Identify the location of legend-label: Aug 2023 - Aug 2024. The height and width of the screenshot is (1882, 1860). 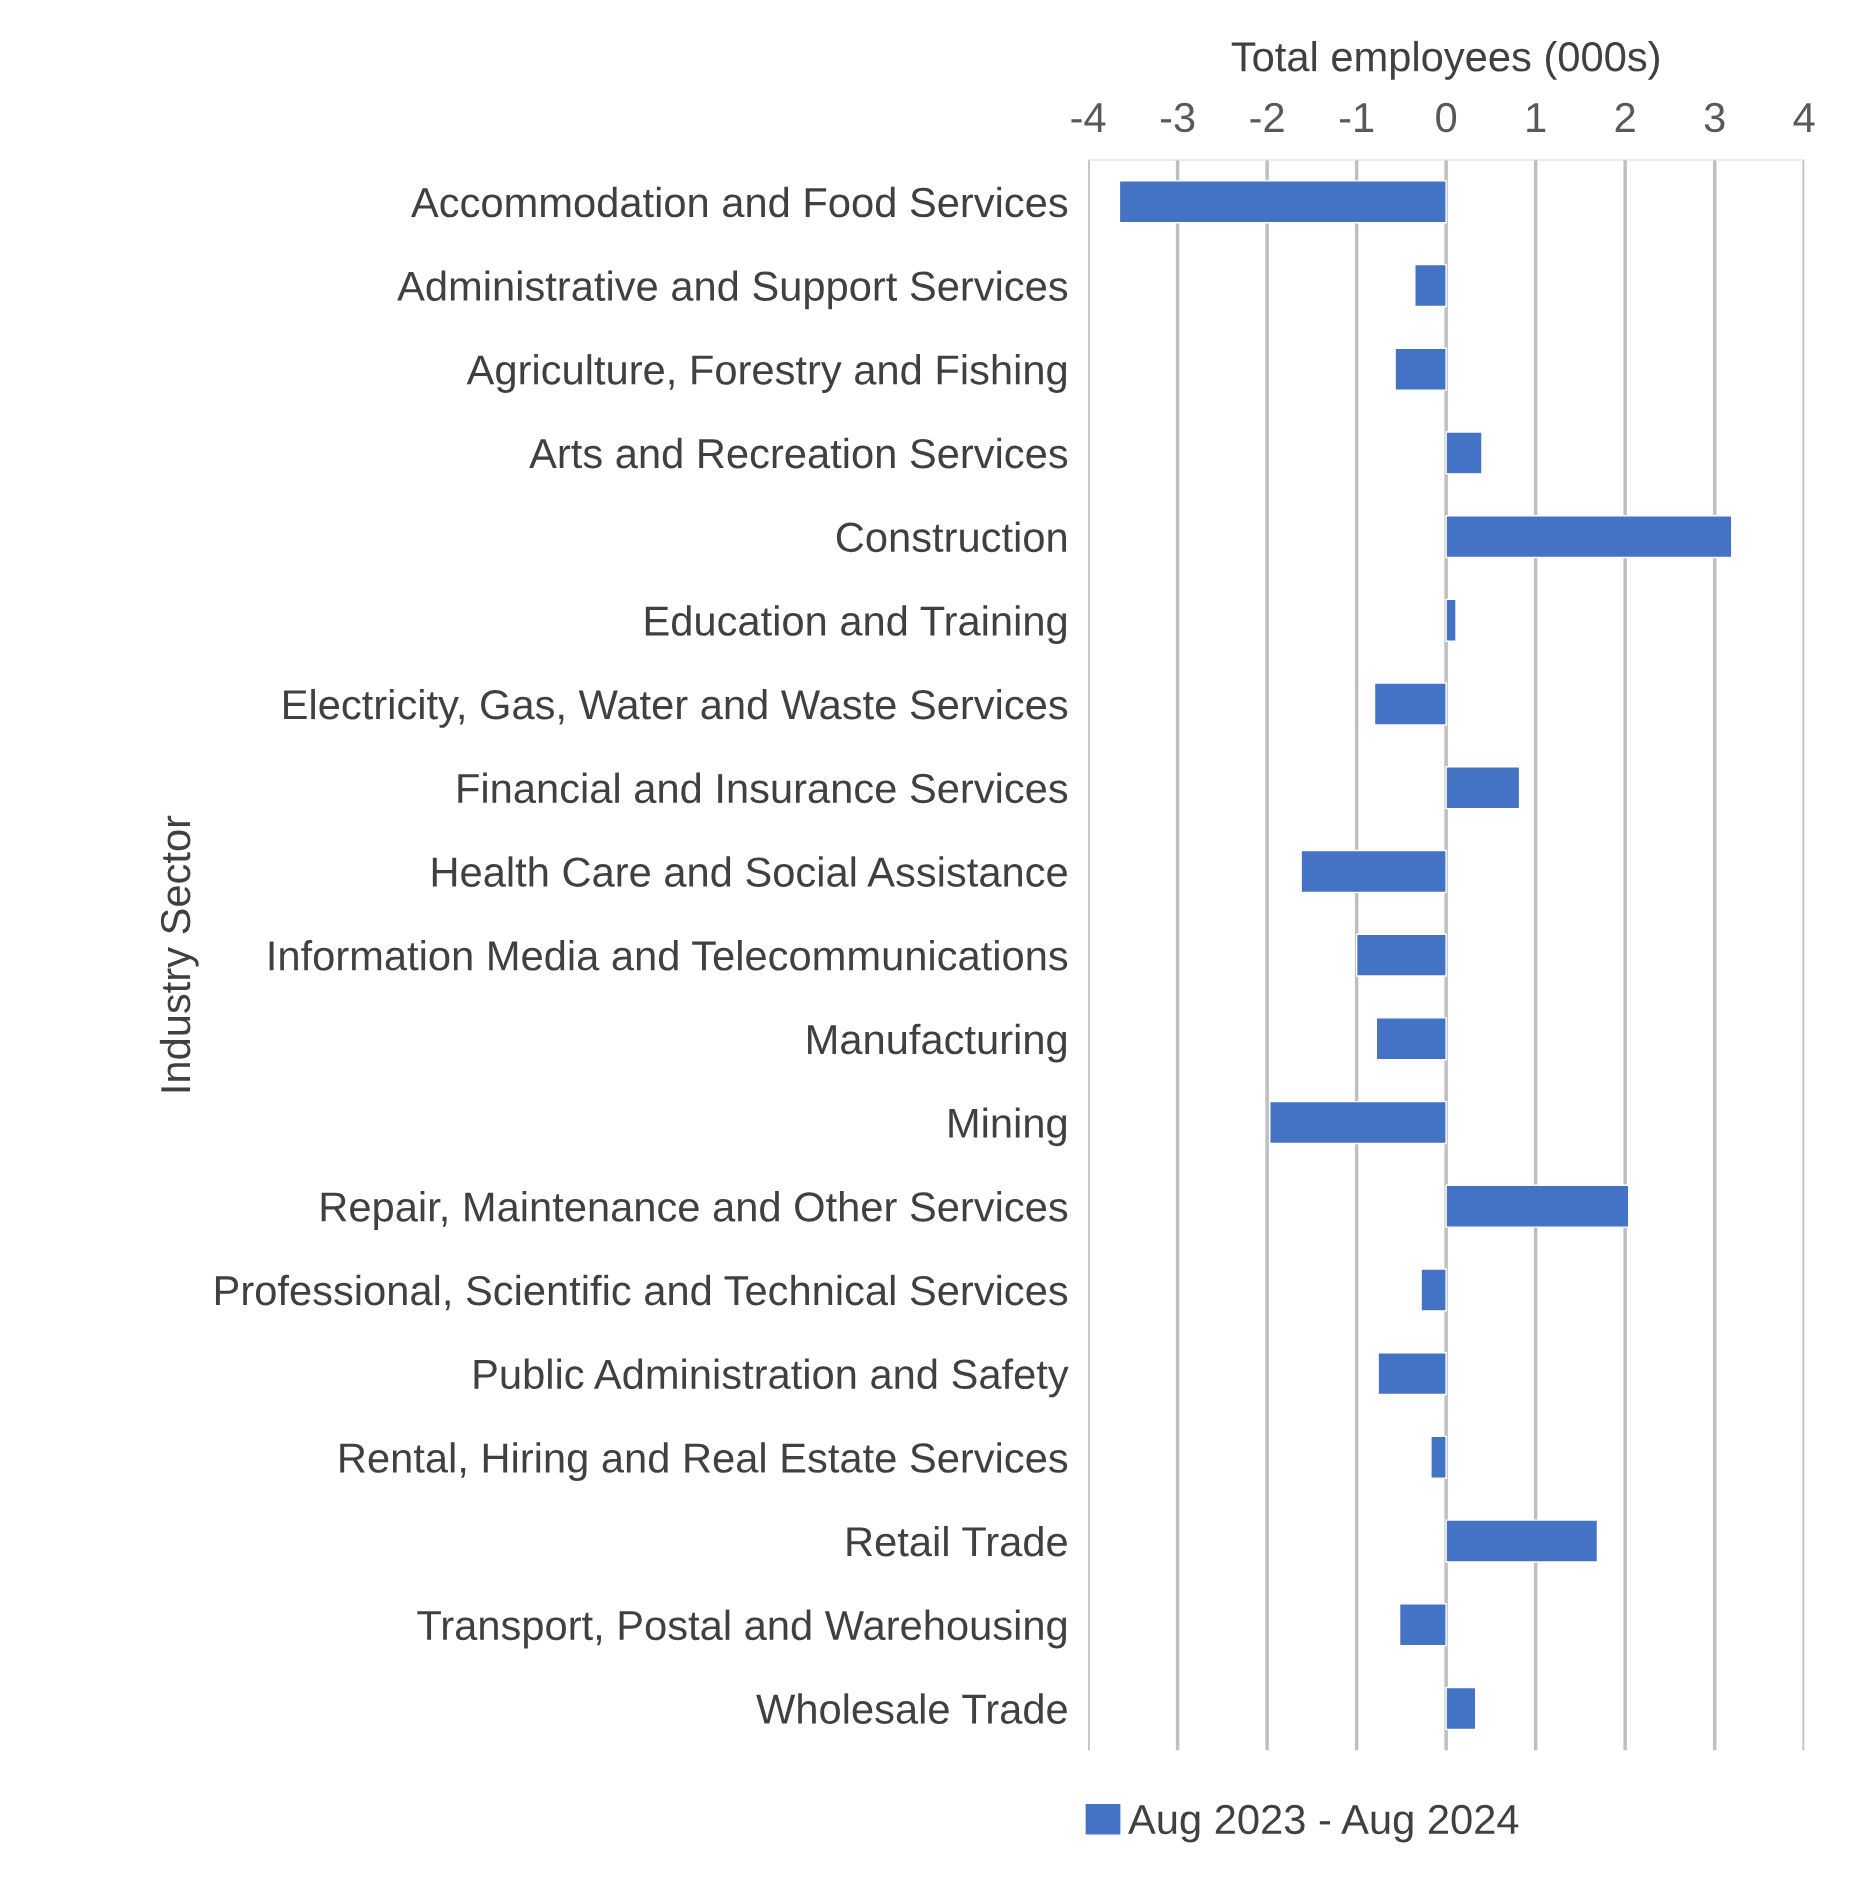
(1323, 1823).